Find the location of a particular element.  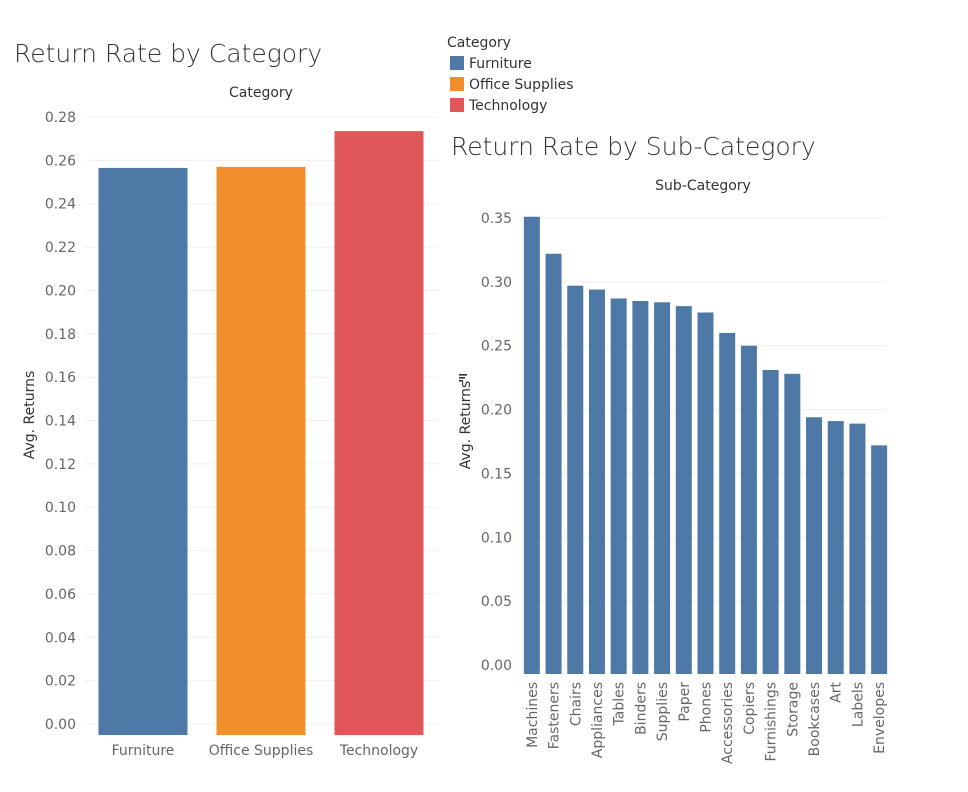

x-tick-label: Supplies is located at coordinates (663, 711).